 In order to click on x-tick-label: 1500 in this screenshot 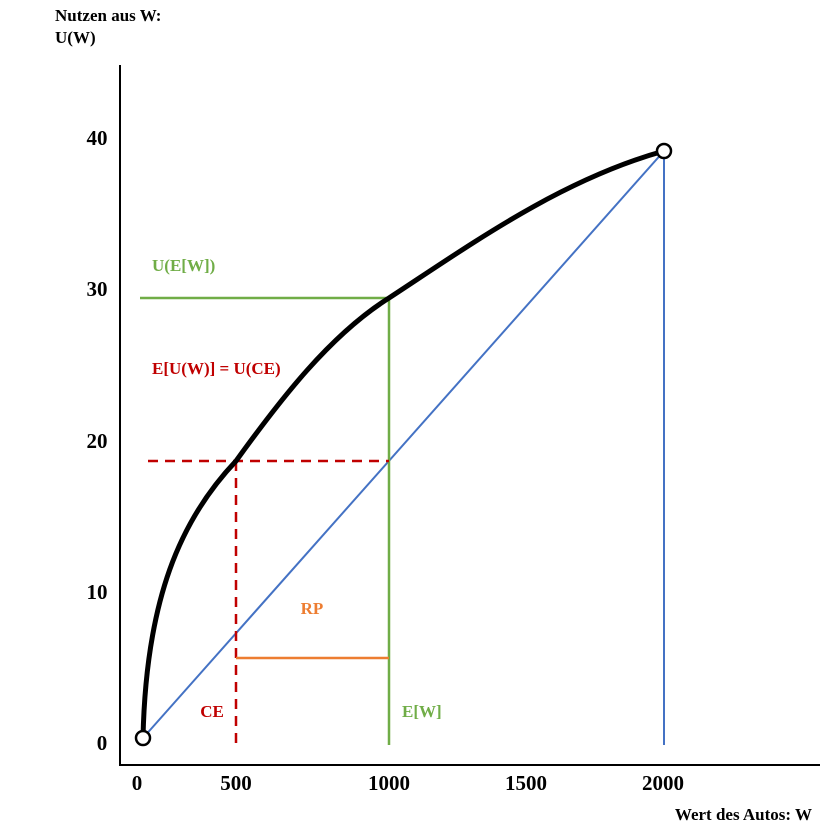, I will do `click(526, 783)`.